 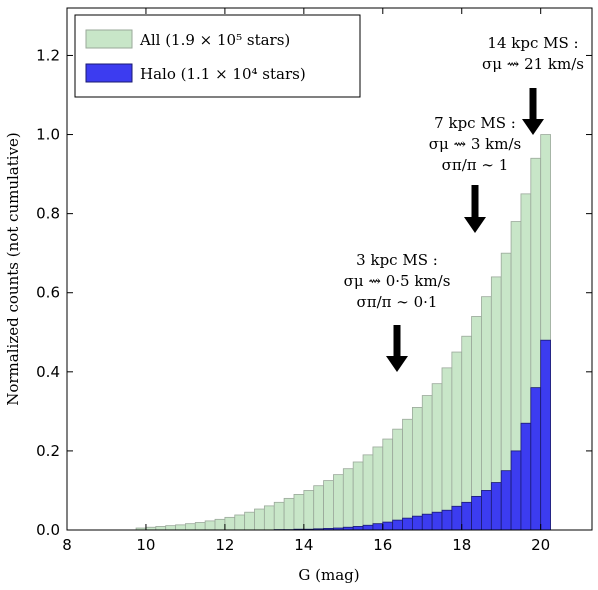 I want to click on annotation: 14 kpc MS :, so click(x=532, y=43).